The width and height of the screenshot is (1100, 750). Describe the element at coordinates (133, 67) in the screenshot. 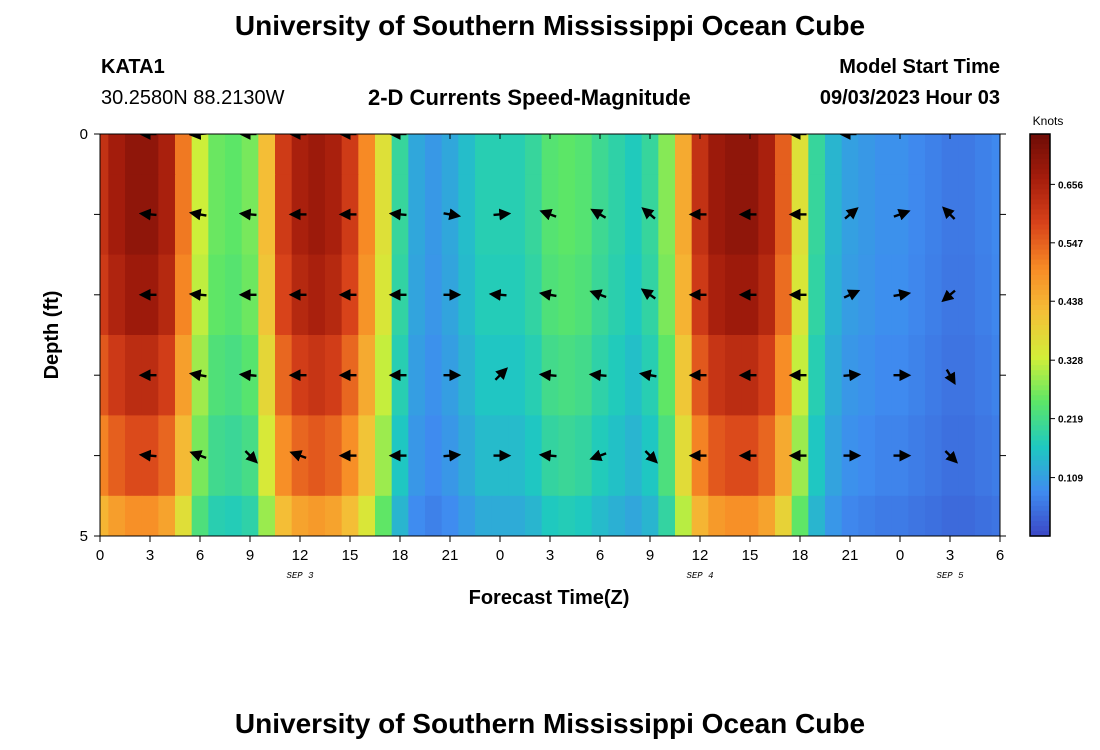

I see `station-id: KATA1` at that location.